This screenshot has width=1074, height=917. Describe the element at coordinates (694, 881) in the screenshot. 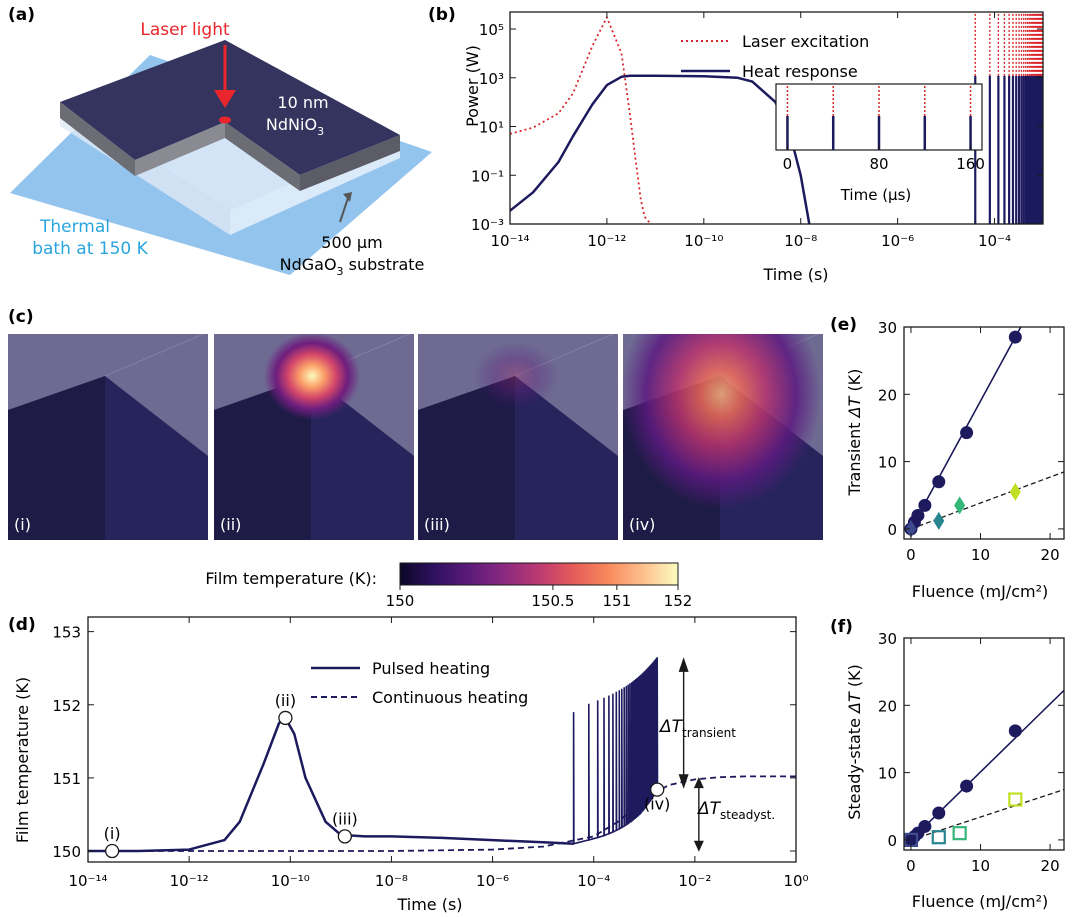

I see `panel-d-xtick-label: 10⁻²` at that location.